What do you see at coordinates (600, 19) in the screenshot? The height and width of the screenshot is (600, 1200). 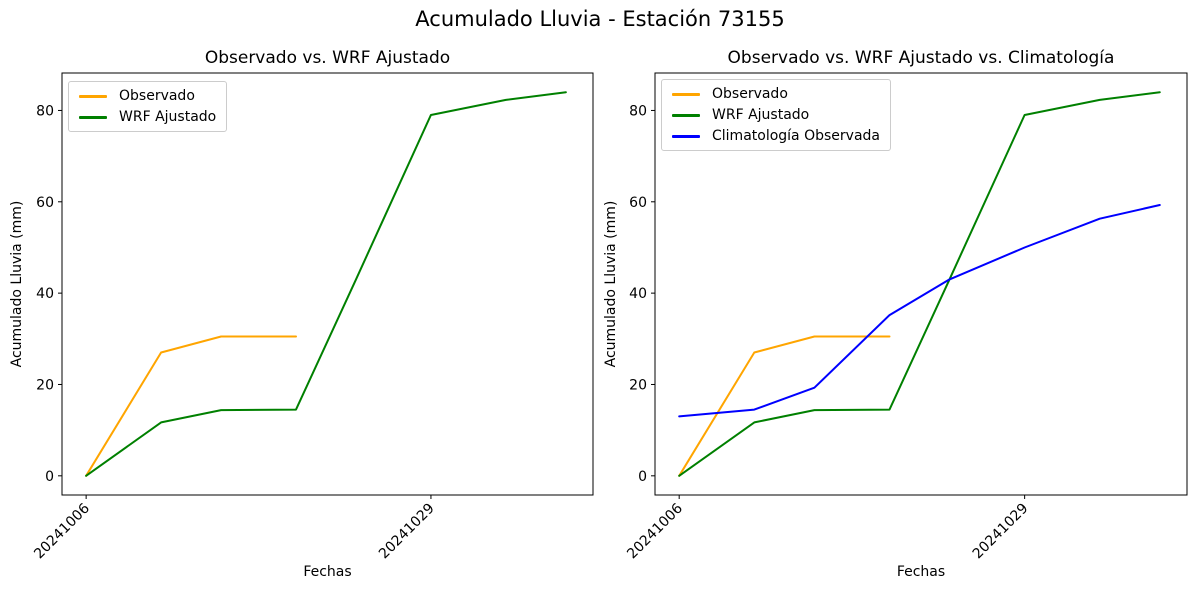 I see `figure-title: Acumulado Lluvia - Estación 73155` at bounding box center [600, 19].